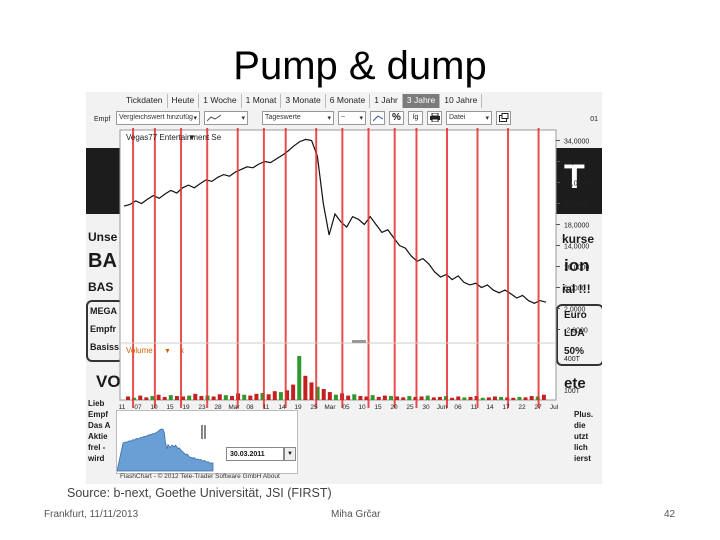 The image size is (720, 540). What do you see at coordinates (426, 407) in the screenshot?
I see `x-tick-label: 30` at bounding box center [426, 407].